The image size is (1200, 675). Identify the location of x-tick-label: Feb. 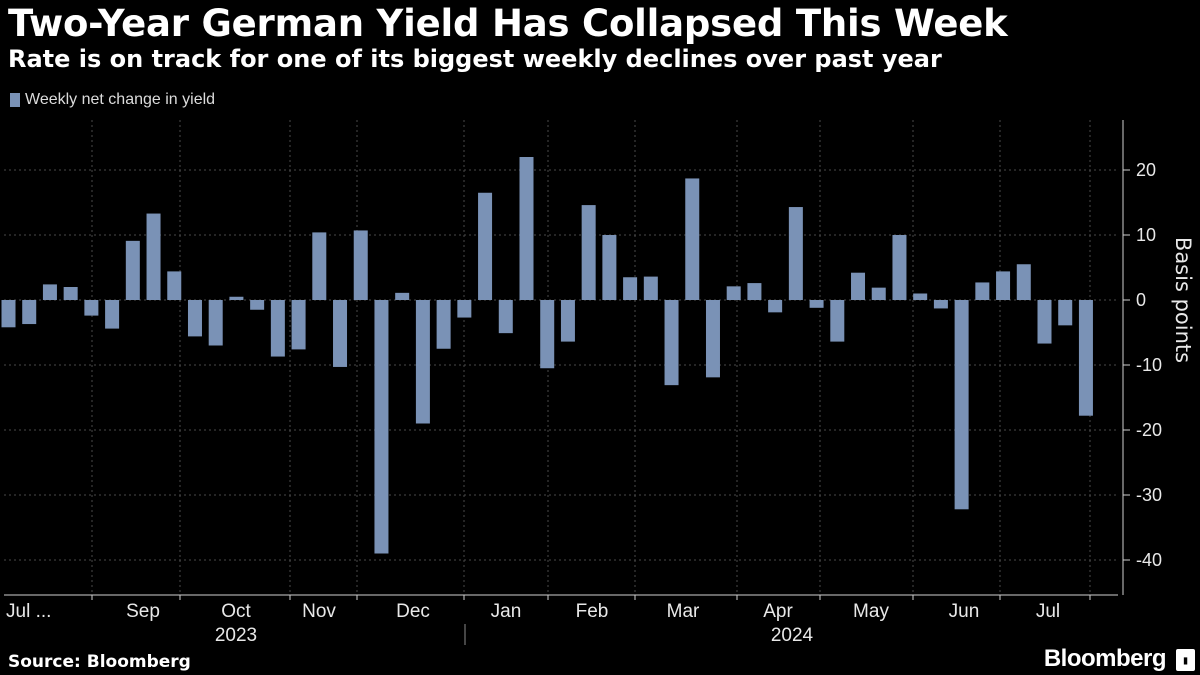
(592, 611).